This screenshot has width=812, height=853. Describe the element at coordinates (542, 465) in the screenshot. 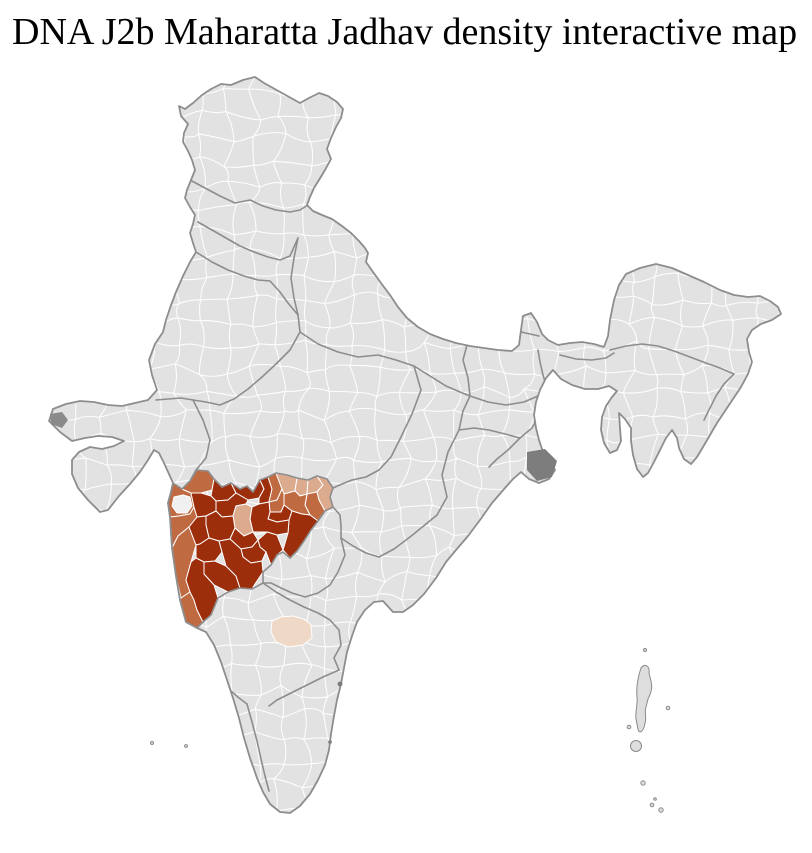

I see `sundarbans-delta-patch` at that location.